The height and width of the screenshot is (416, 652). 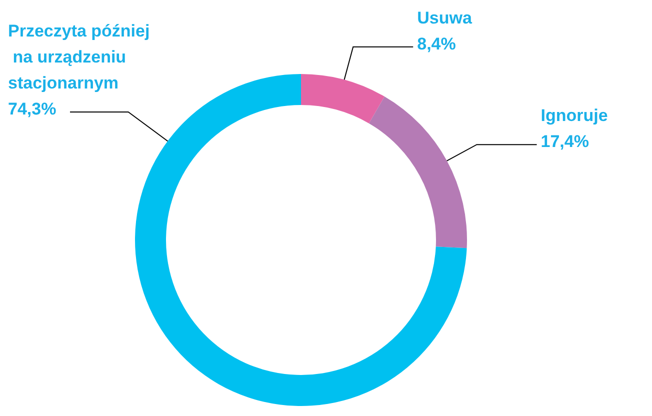 I want to click on slice-label: Usuwa, so click(x=444, y=18).